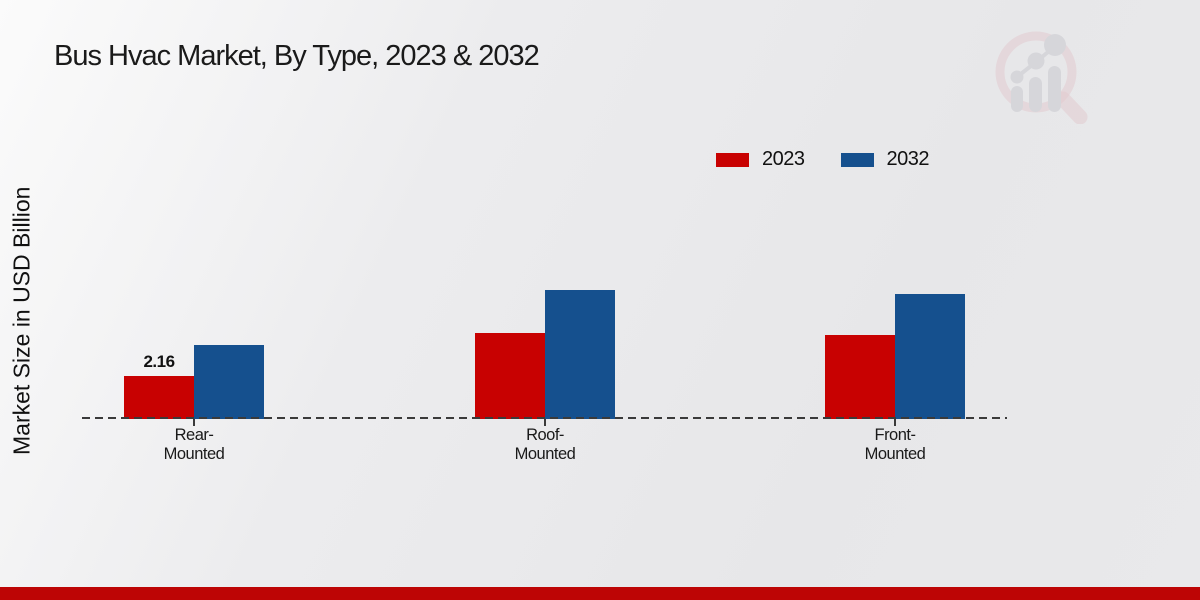 This screenshot has height=600, width=1200. I want to click on legend-item-2032: 2032, so click(885, 159).